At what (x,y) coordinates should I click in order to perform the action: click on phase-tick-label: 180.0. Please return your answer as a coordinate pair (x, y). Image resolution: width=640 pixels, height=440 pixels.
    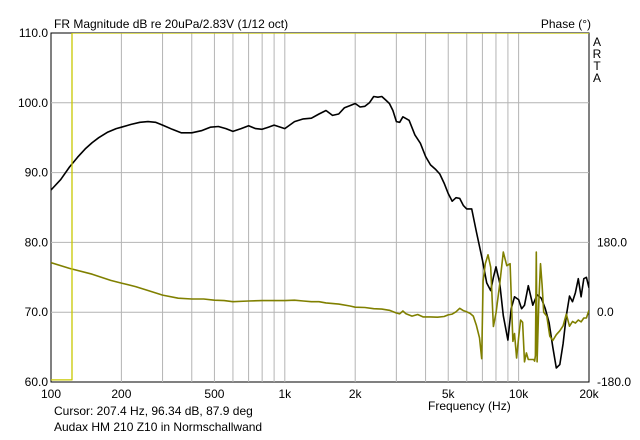
    Looking at the image, I should click on (612, 242).